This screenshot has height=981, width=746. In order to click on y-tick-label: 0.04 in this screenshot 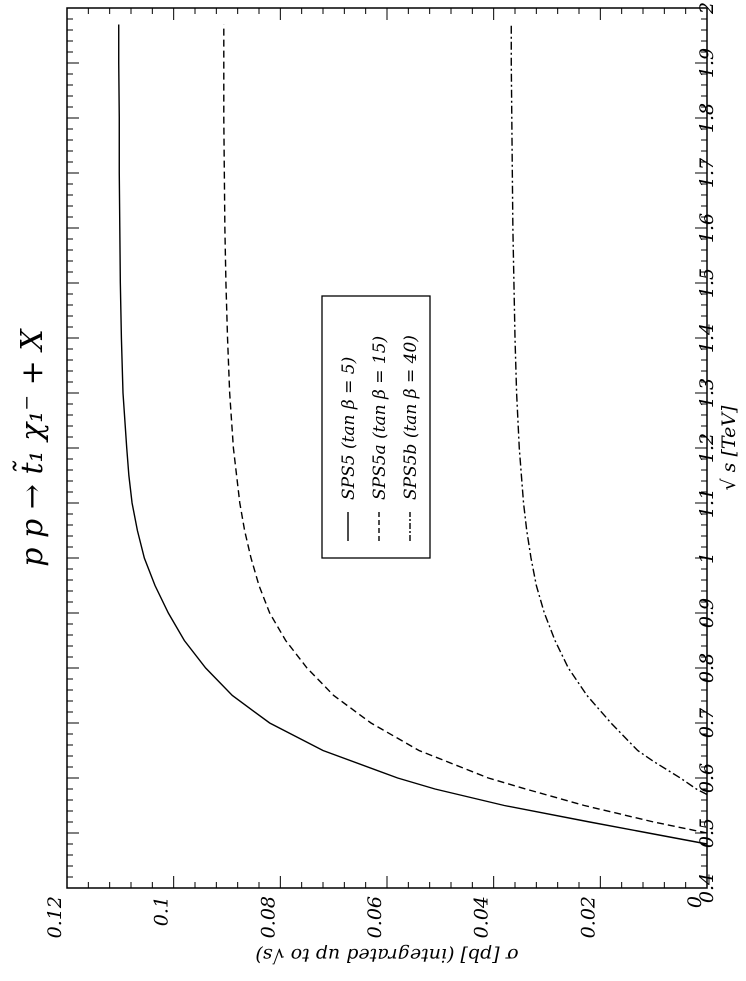, I will do `click(482, 917)`.